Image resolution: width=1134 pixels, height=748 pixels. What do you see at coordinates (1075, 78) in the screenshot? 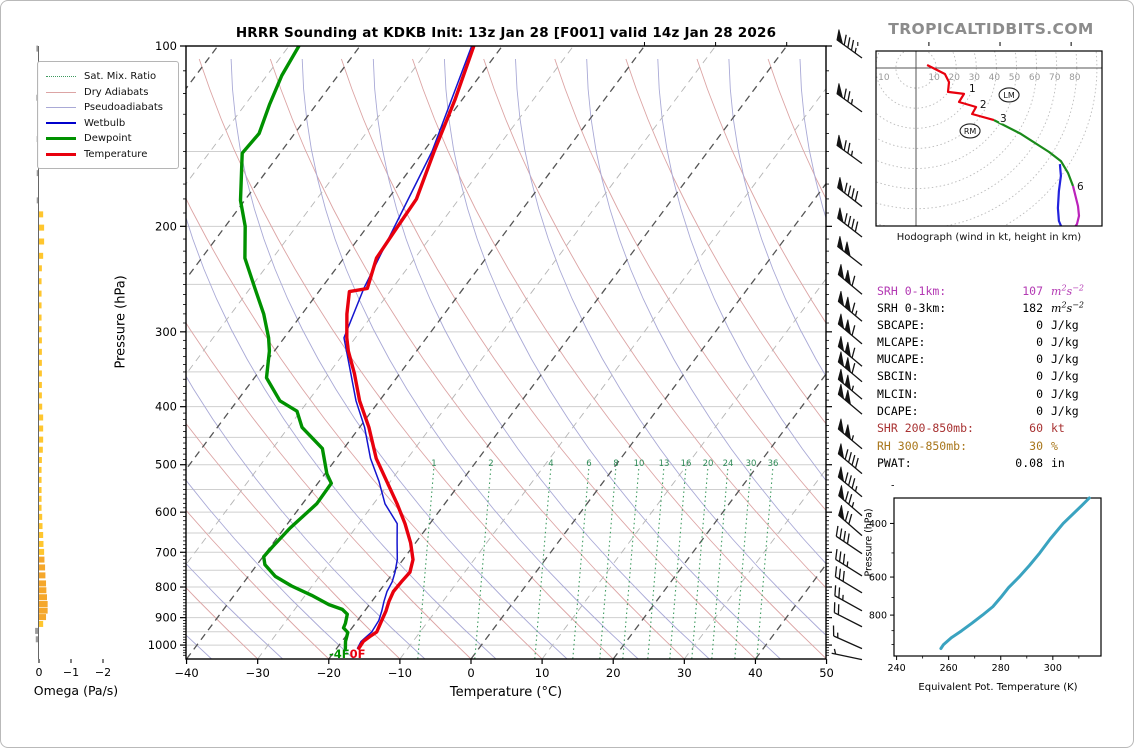
I see `hodograph-ring-label: 80` at bounding box center [1075, 78].